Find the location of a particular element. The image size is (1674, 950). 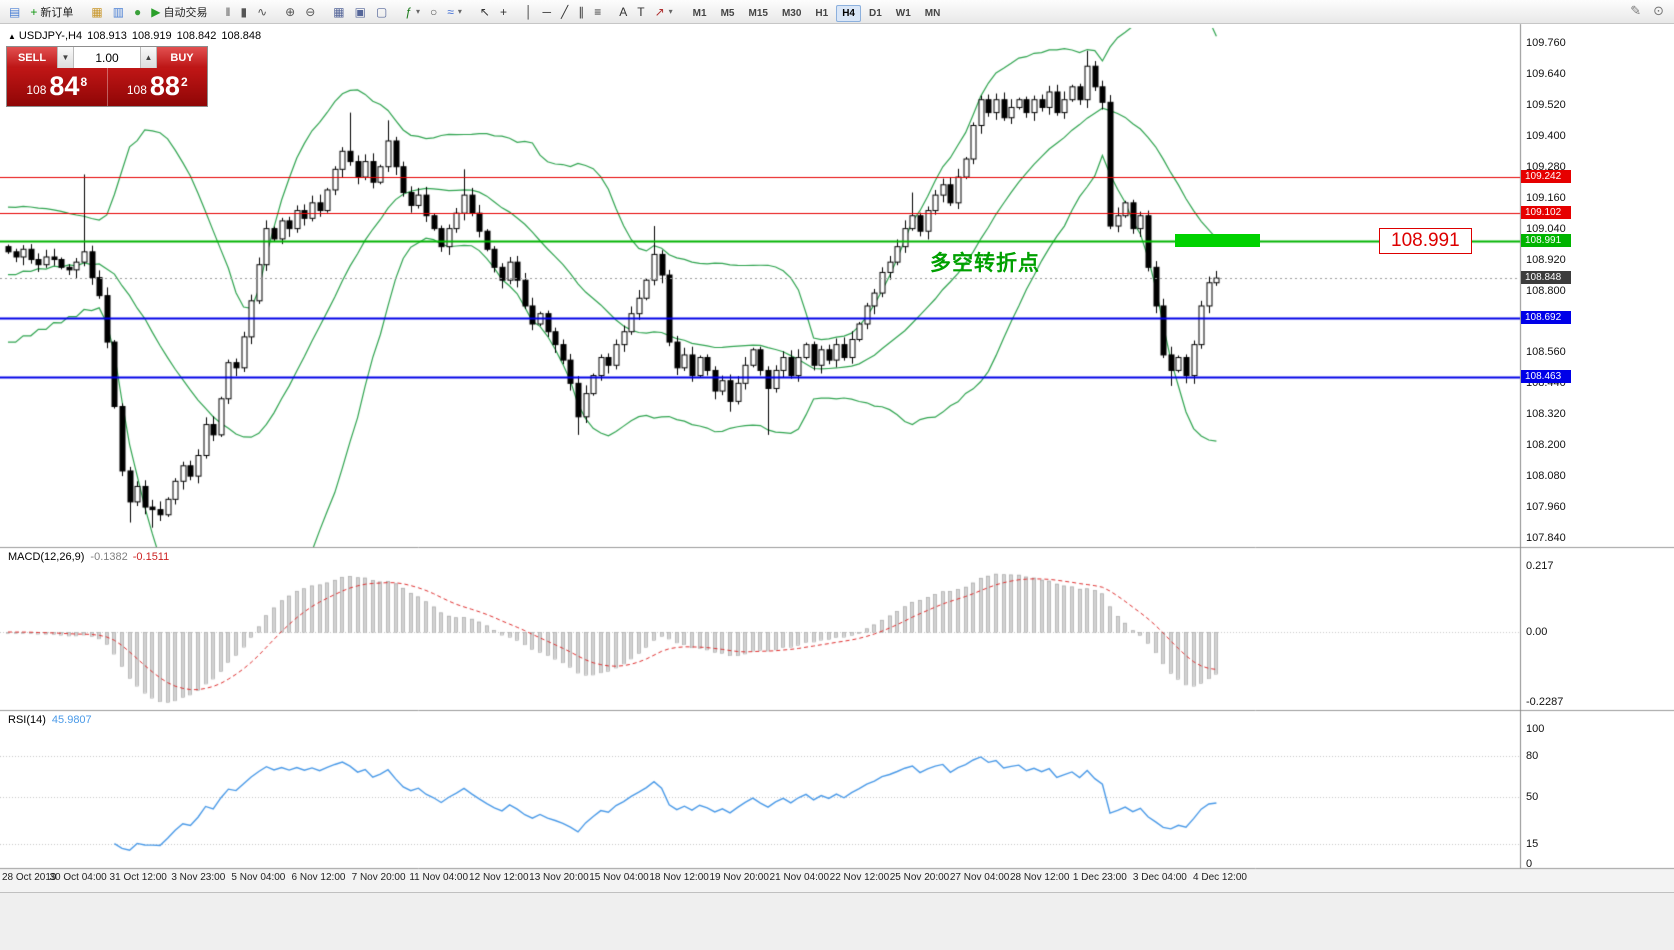

ohlc-open: 108.913 is located at coordinates (107, 36).